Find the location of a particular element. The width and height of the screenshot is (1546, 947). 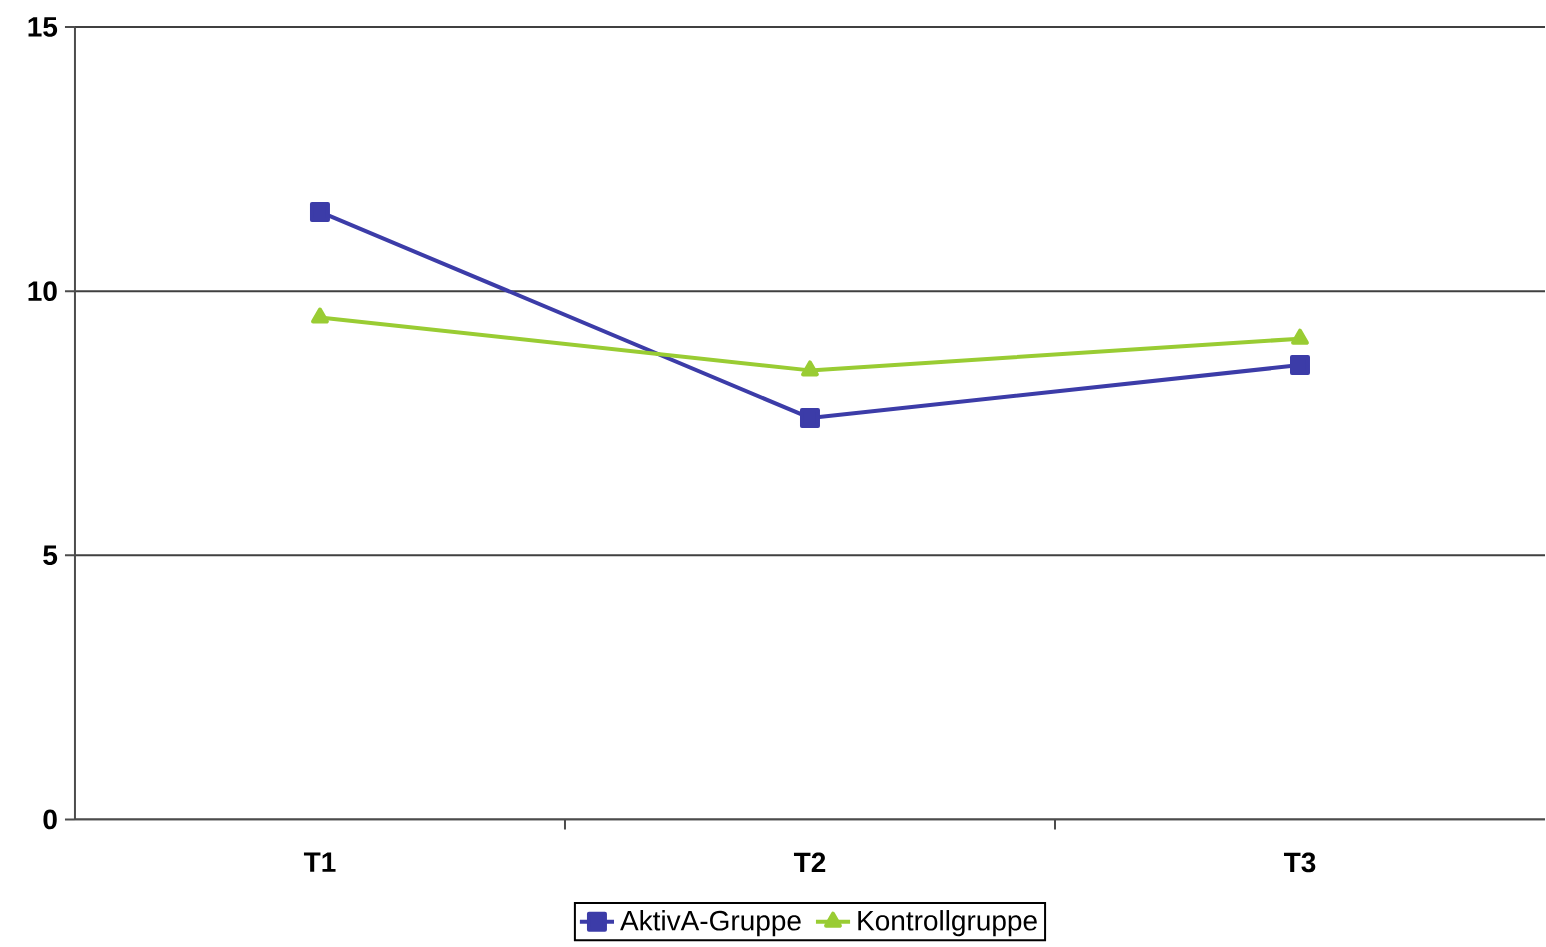

y-tick-label: 5 is located at coordinates (50, 555).